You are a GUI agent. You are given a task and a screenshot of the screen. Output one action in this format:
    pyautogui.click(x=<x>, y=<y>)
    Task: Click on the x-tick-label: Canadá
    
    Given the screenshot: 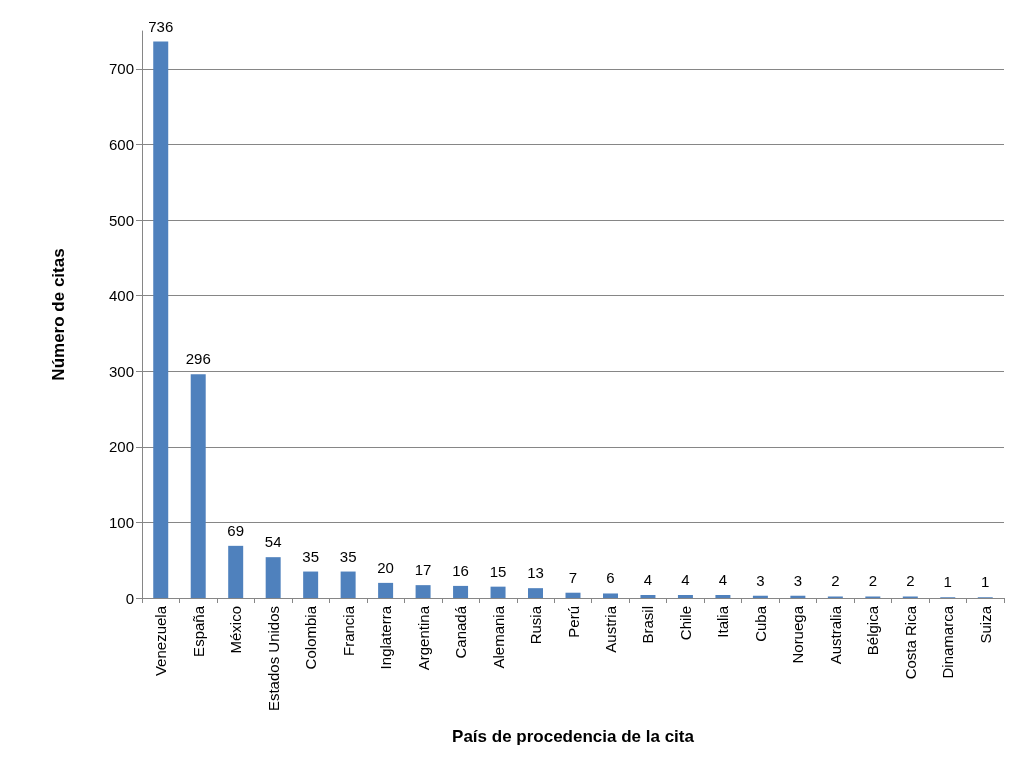 What is the action you would take?
    pyautogui.click(x=461, y=632)
    